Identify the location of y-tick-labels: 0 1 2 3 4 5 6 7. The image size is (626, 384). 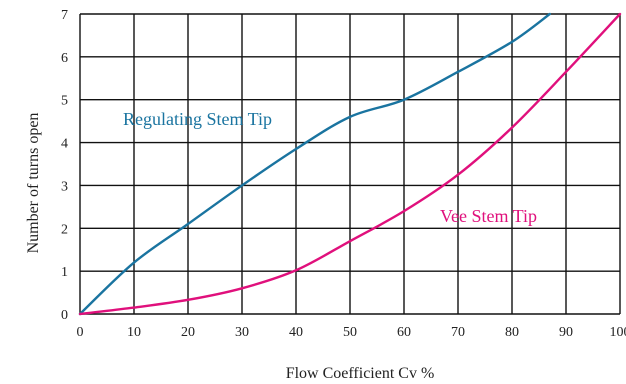
(64, 165).